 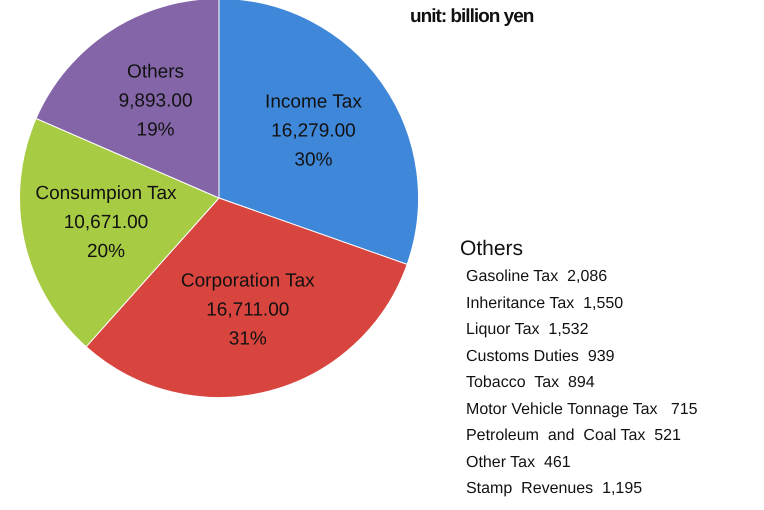 I want to click on text: Other Tax 461, so click(x=519, y=462).